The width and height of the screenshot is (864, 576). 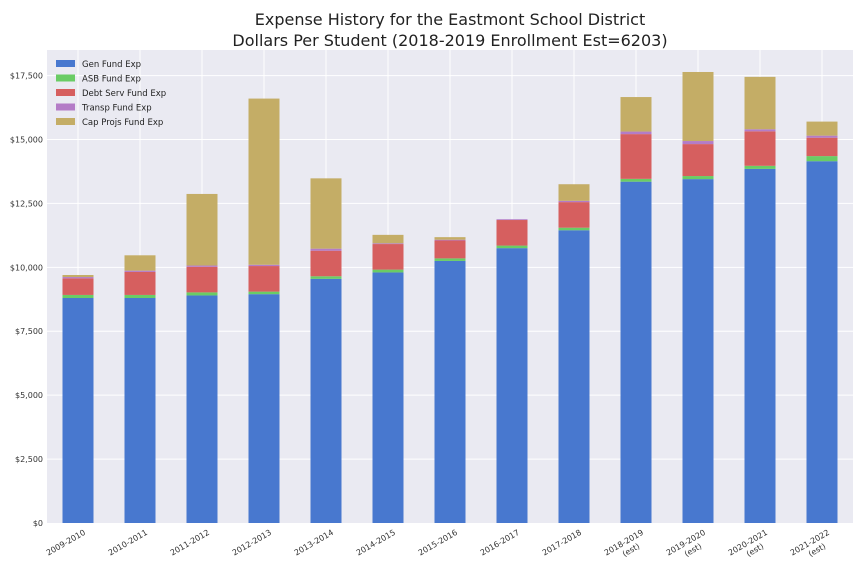 I want to click on x-tick-label-text: 2012-2013, so click(x=252, y=543).